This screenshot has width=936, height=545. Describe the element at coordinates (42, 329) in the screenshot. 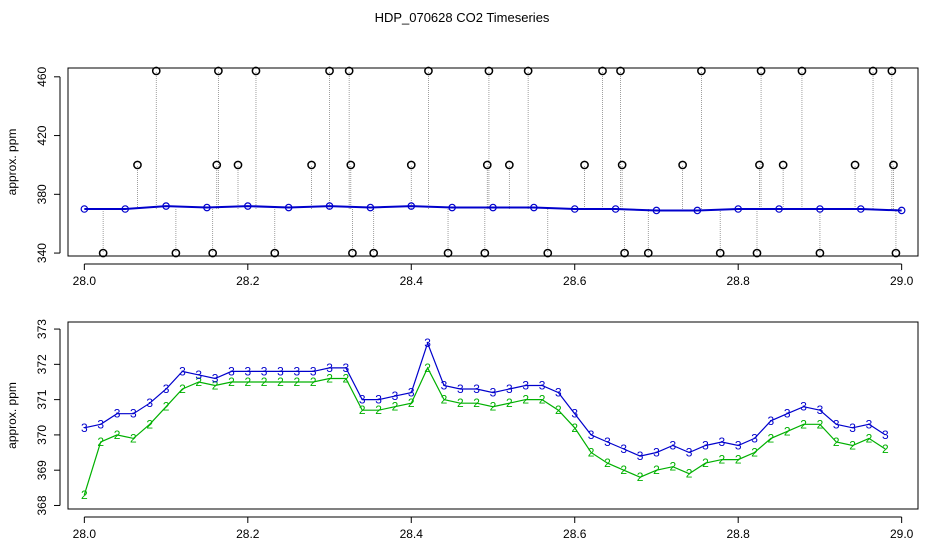

I see `y-tick-label: 373` at that location.